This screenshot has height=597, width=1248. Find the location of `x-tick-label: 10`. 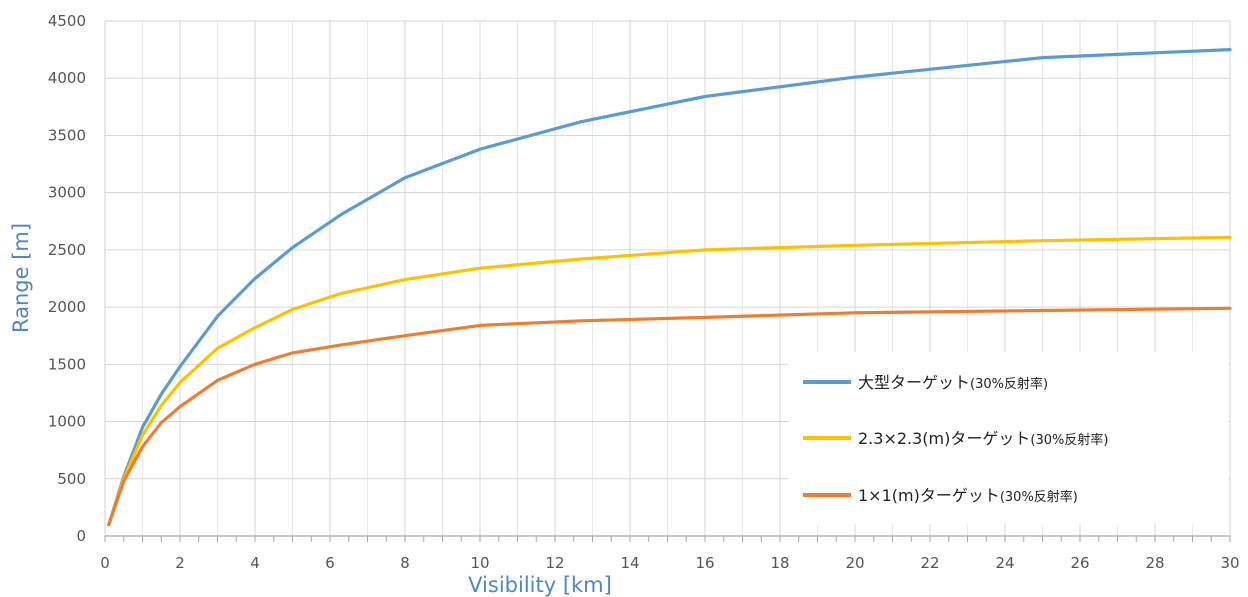

x-tick-label: 10 is located at coordinates (479, 563).